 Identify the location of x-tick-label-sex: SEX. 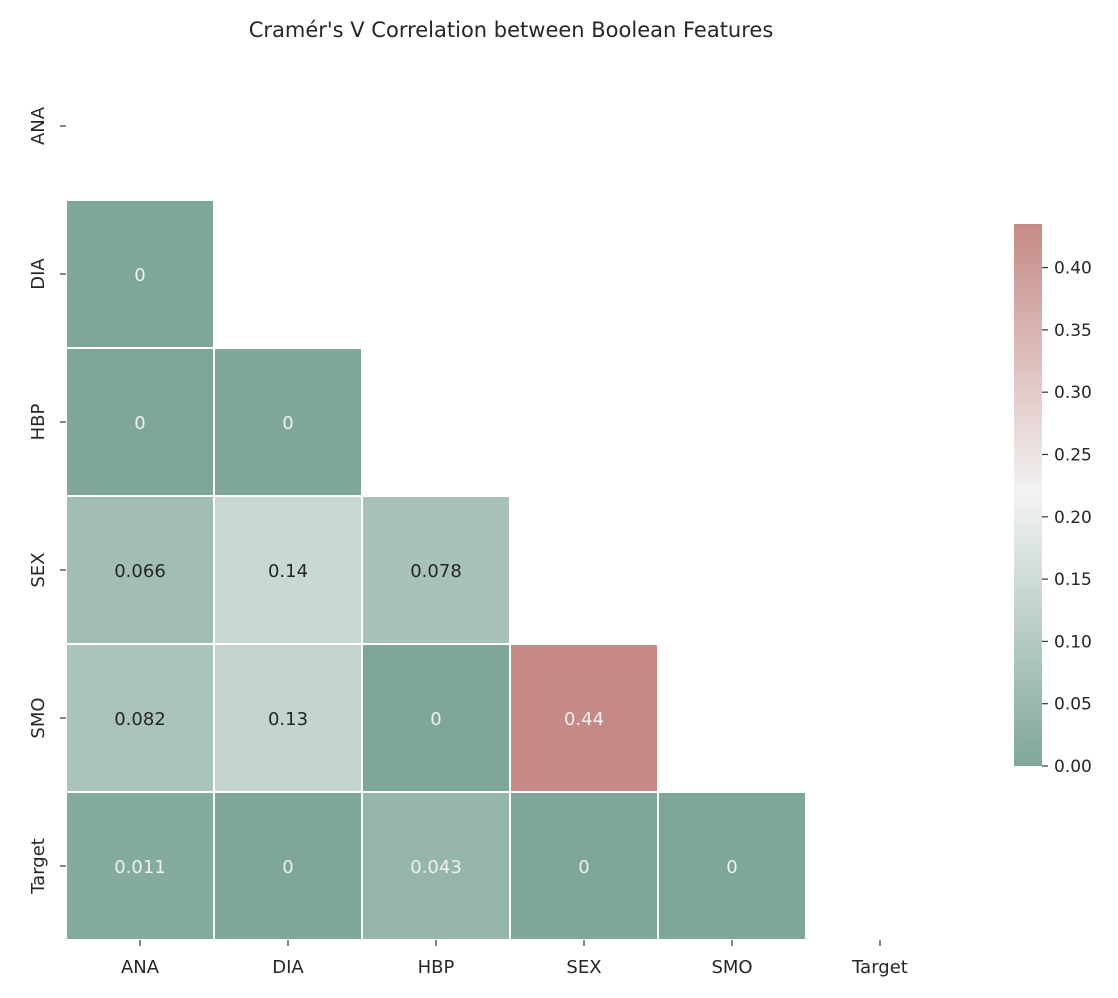
(583, 967).